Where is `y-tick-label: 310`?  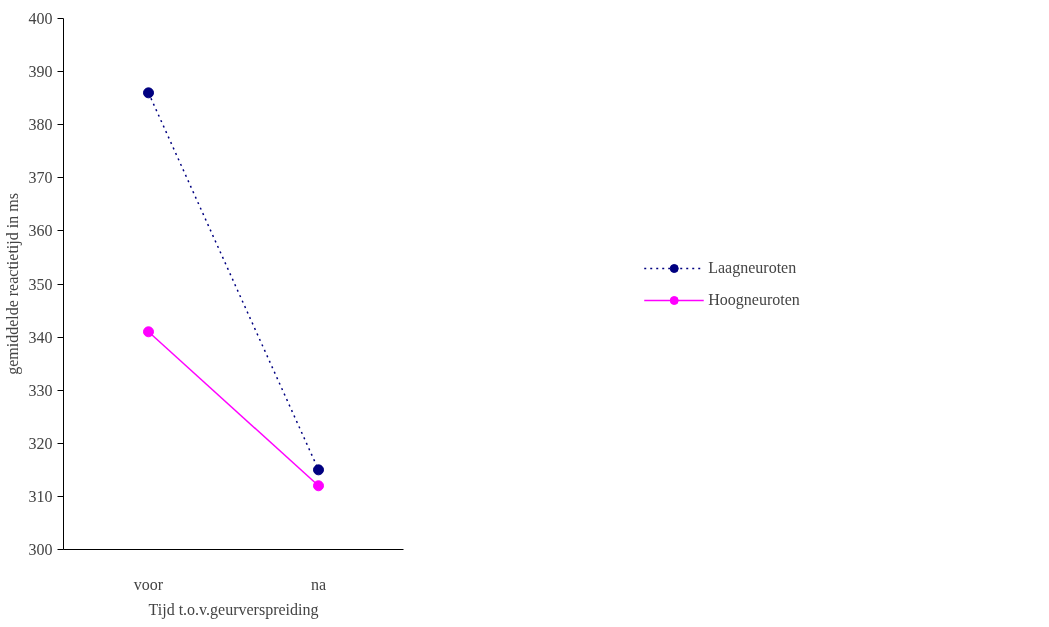 y-tick-label: 310 is located at coordinates (40, 496).